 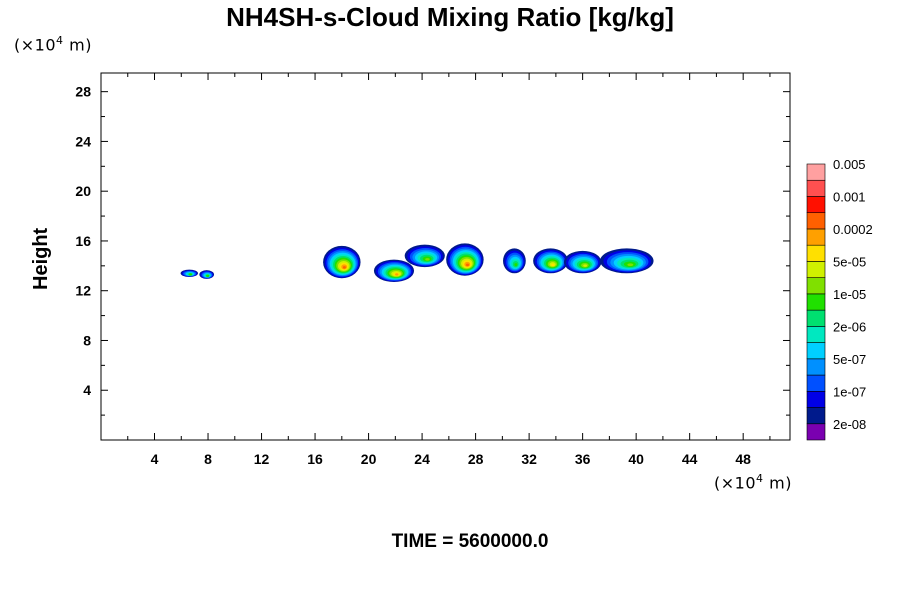 I want to click on colorbar-label: 0.001, so click(x=849, y=196).